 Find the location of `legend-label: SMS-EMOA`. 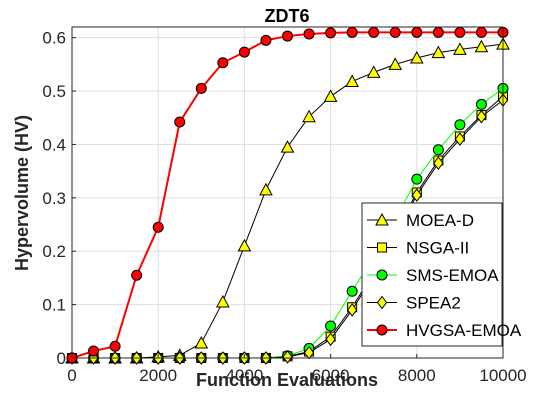

legend-label: SMS-EMOA is located at coordinates (452, 275).